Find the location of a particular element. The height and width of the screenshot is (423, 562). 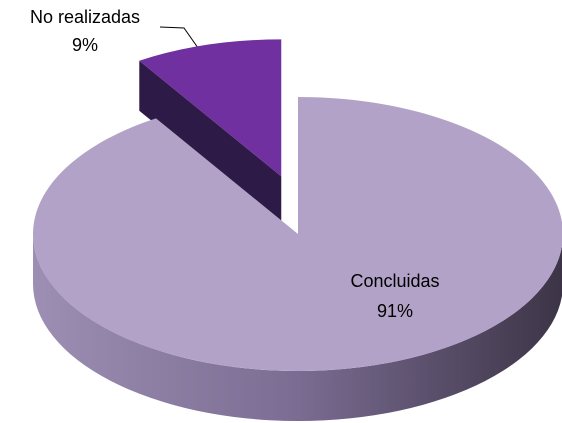

leader-line is located at coordinates (181, 41).